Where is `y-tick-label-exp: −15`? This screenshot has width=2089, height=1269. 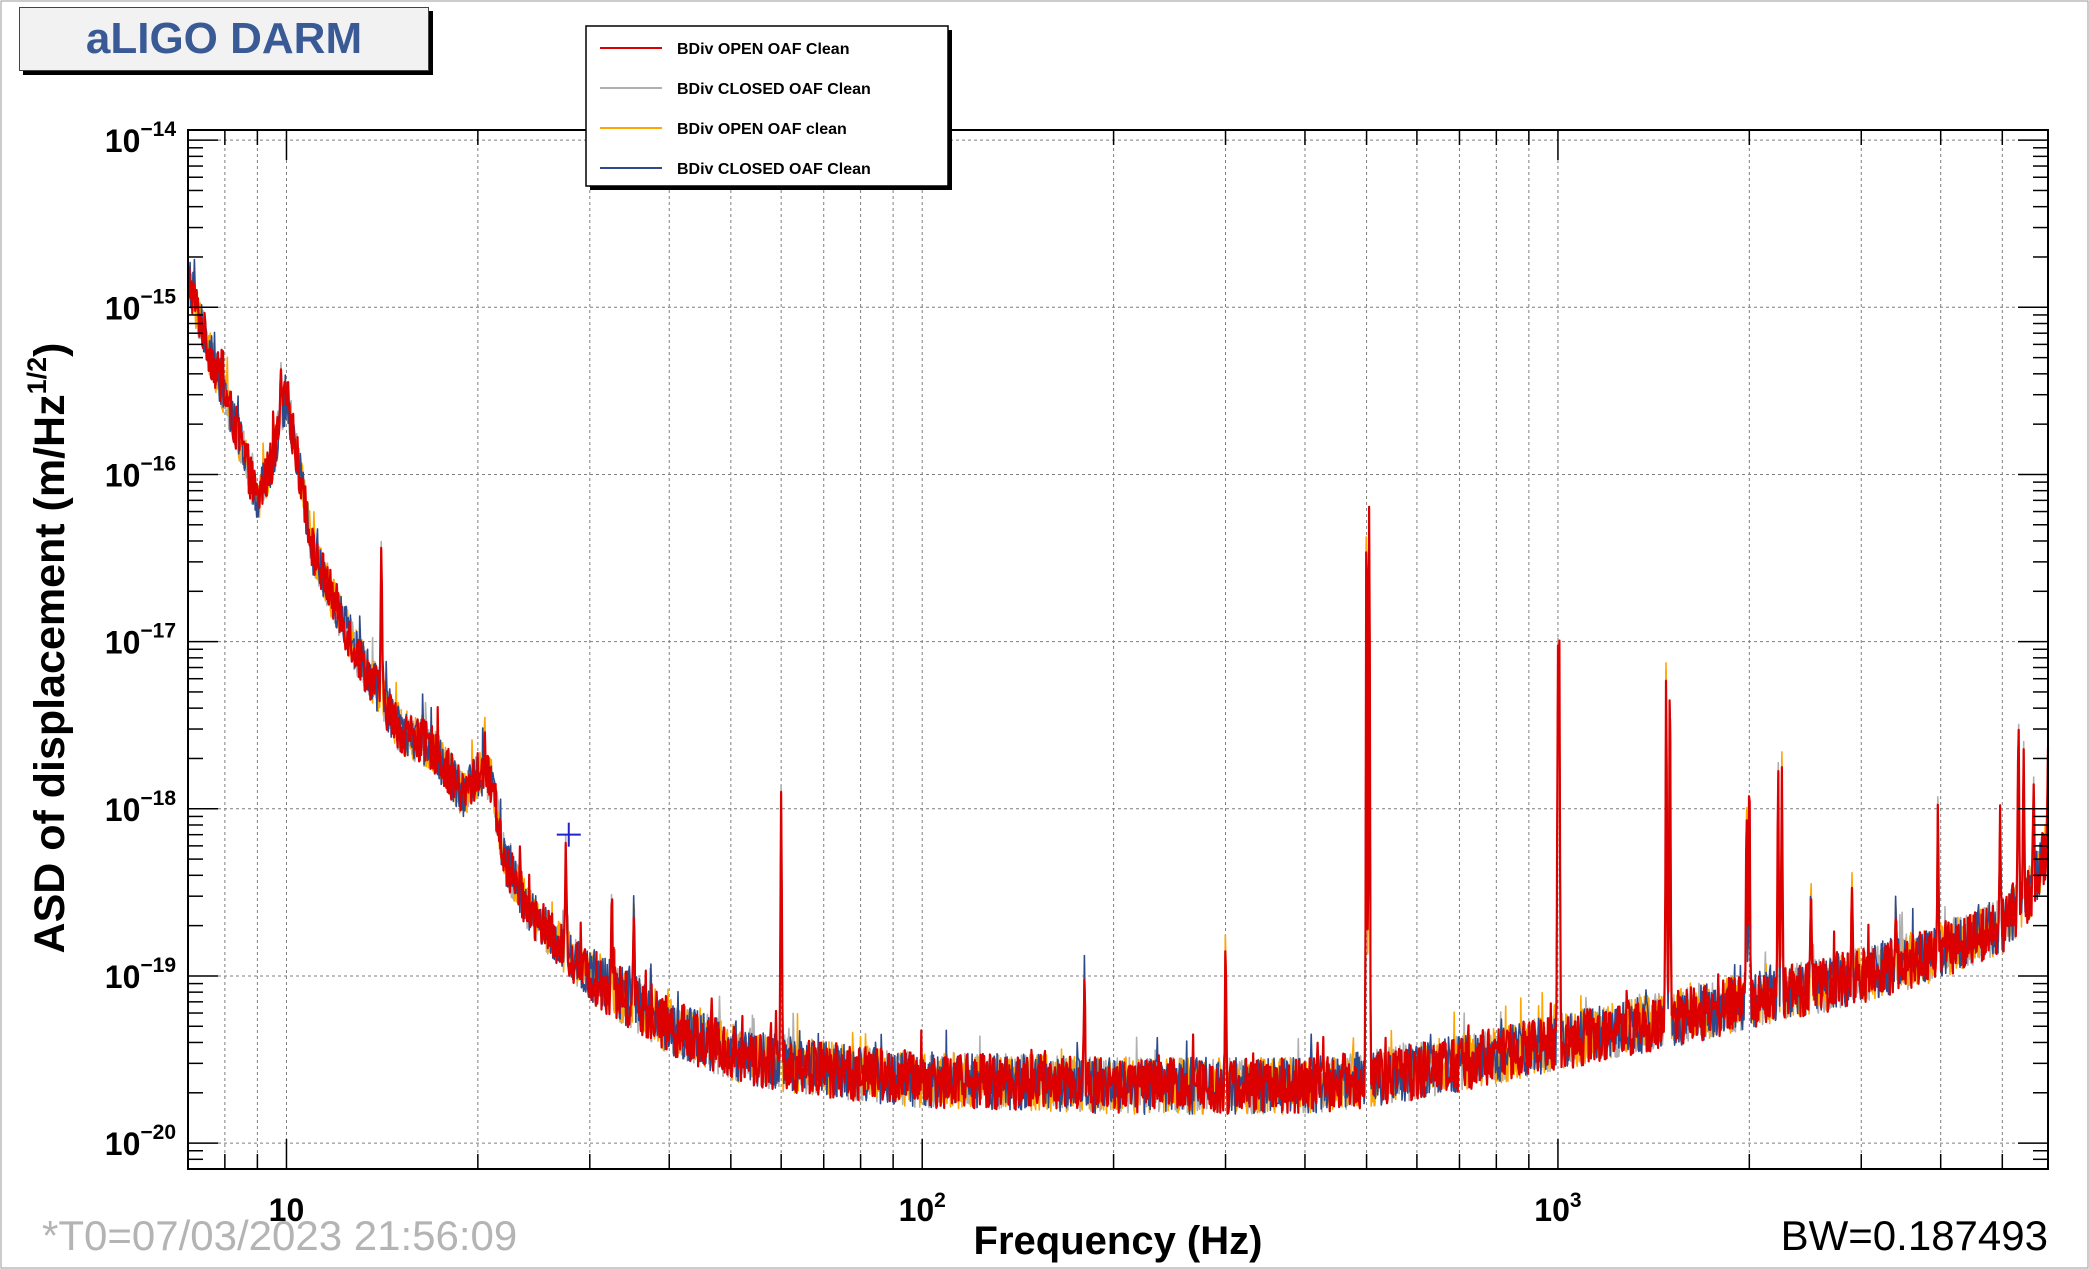 y-tick-label-exp: −15 is located at coordinates (158, 296).